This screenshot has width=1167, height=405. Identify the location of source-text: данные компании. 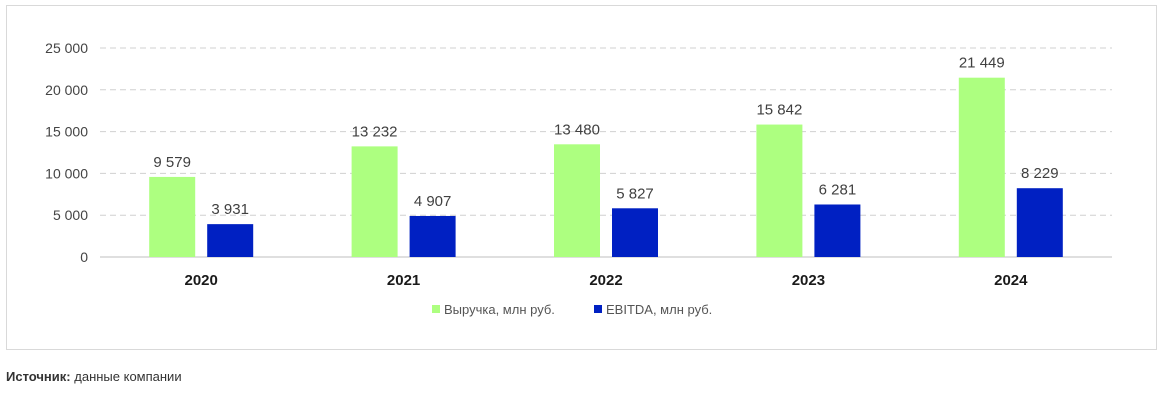
(128, 376).